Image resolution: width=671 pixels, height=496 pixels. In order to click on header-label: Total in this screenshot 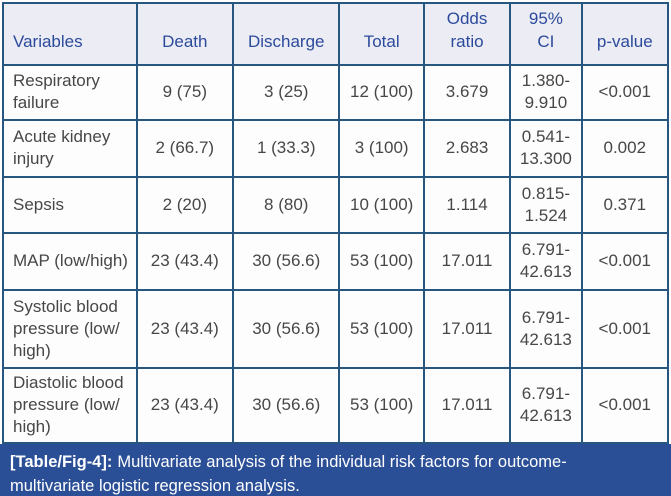, I will do `click(381, 41)`.